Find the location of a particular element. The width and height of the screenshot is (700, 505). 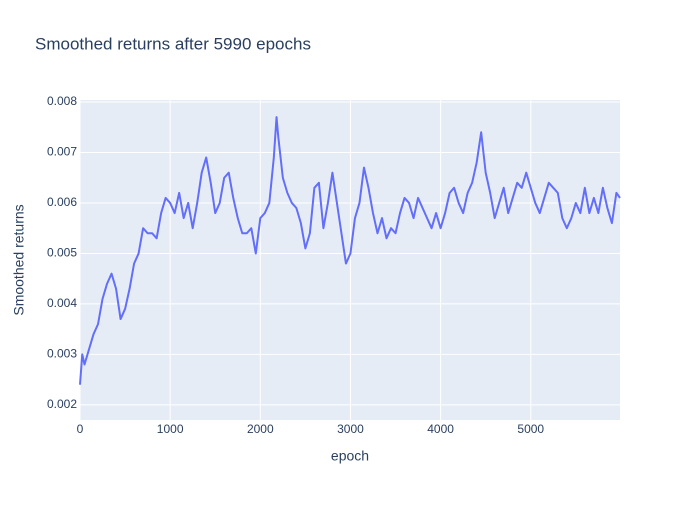

x-axis-label: epoch is located at coordinates (350, 456).